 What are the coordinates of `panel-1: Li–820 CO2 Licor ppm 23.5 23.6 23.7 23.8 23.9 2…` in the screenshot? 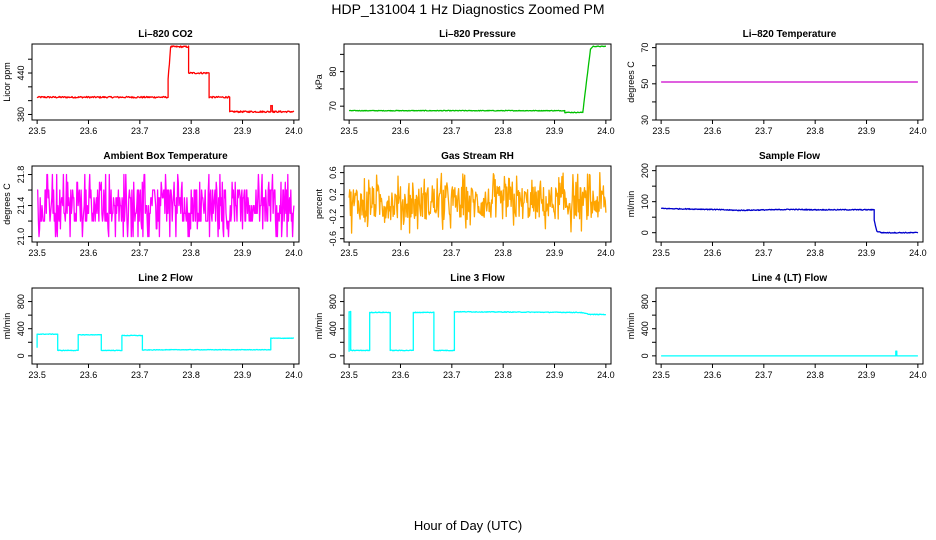 It's located at (152, 82).